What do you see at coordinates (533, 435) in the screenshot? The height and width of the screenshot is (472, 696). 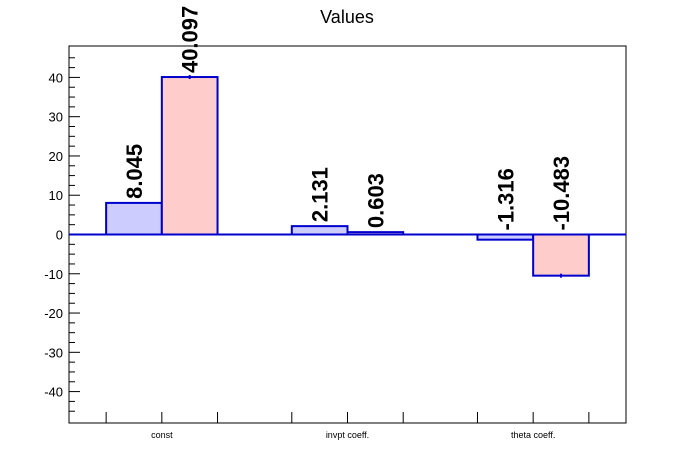 I see `x-category-label: theta coeff.` at bounding box center [533, 435].